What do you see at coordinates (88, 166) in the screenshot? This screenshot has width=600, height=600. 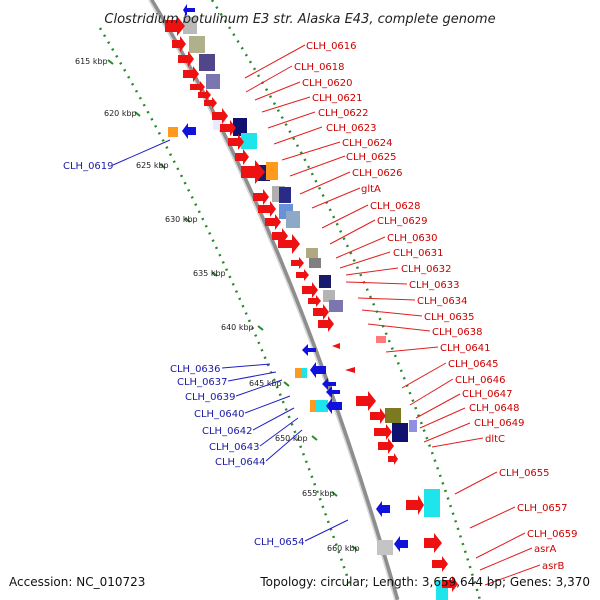 I see `gene-label: CLH_0619` at bounding box center [88, 166].